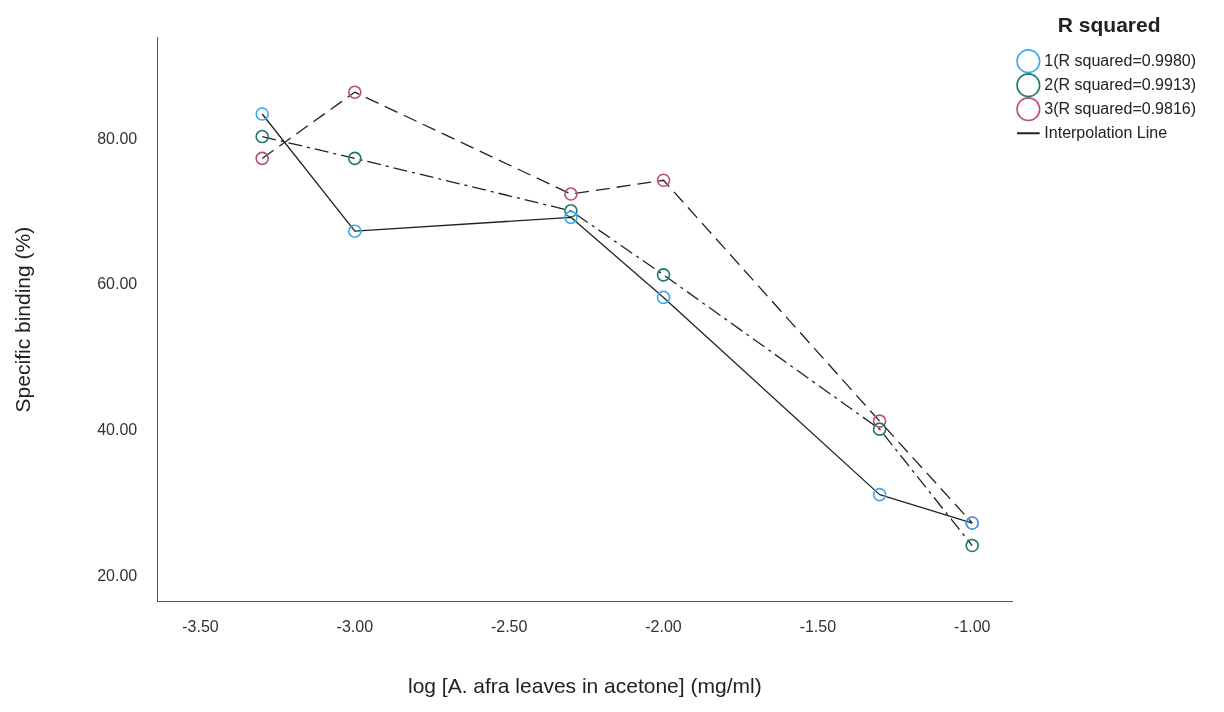  What do you see at coordinates (117, 284) in the screenshot?
I see `y-tick-label: 60.00` at bounding box center [117, 284].